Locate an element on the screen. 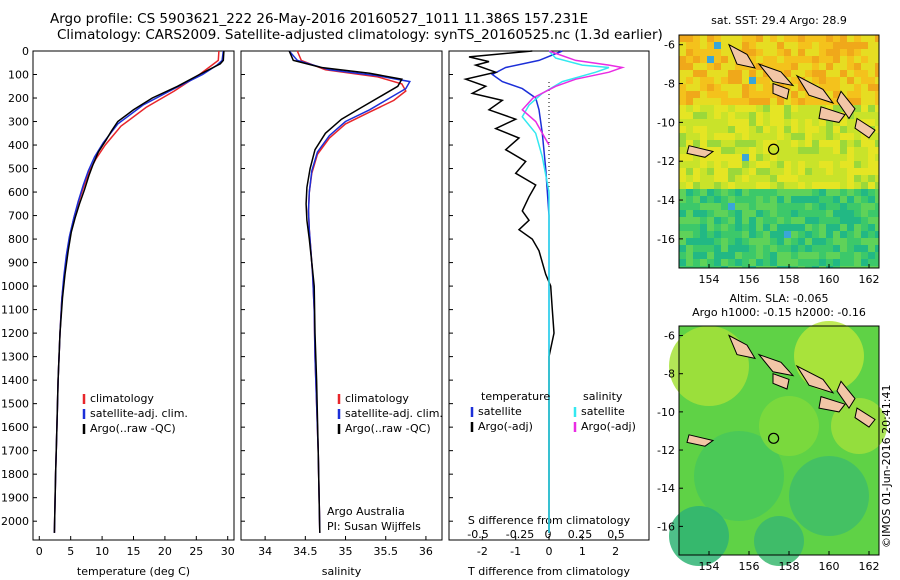 The height and width of the screenshot is (580, 900). map-y-tick-label: -14 is located at coordinates (666, 488).